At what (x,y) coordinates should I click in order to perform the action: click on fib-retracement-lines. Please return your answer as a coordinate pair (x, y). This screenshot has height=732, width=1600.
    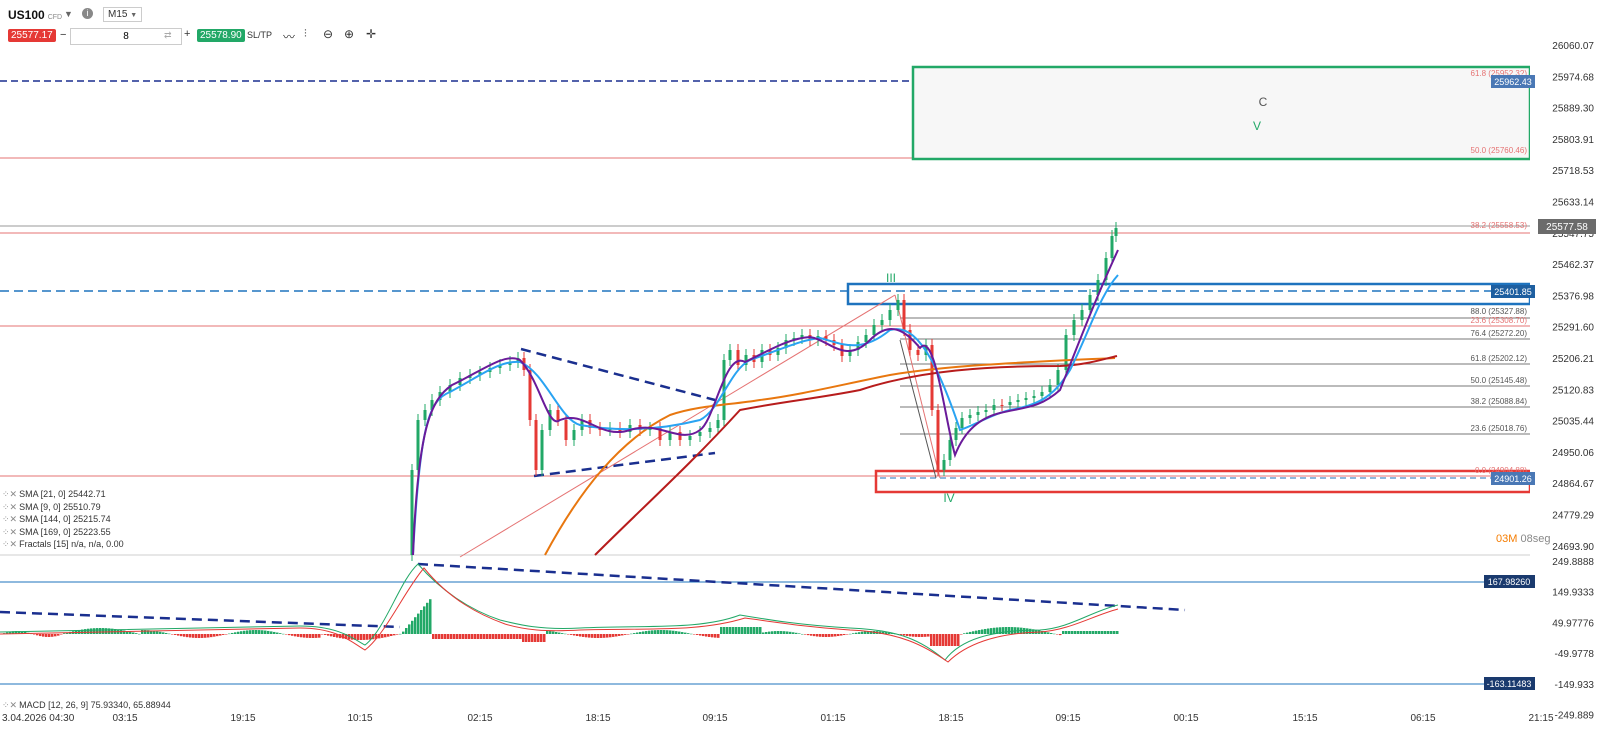
    Looking at the image, I should click on (1215, 376).